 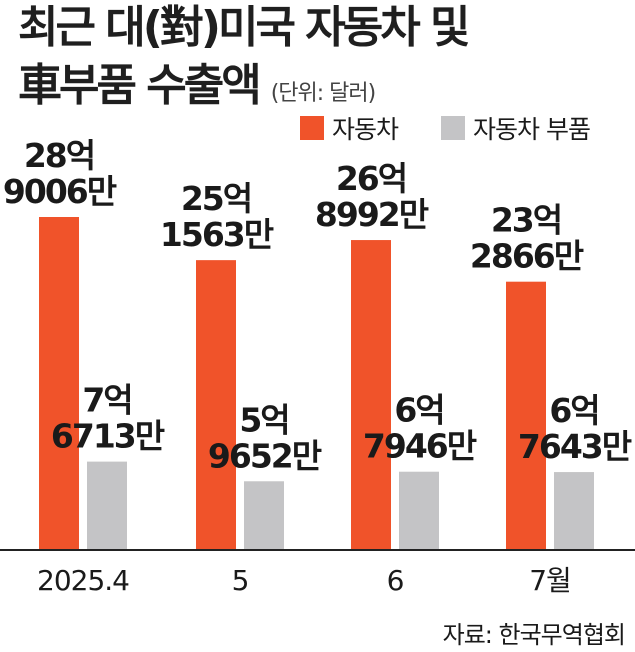 What do you see at coordinates (550, 580) in the screenshot?
I see `x-tick-label-3: 7월` at bounding box center [550, 580].